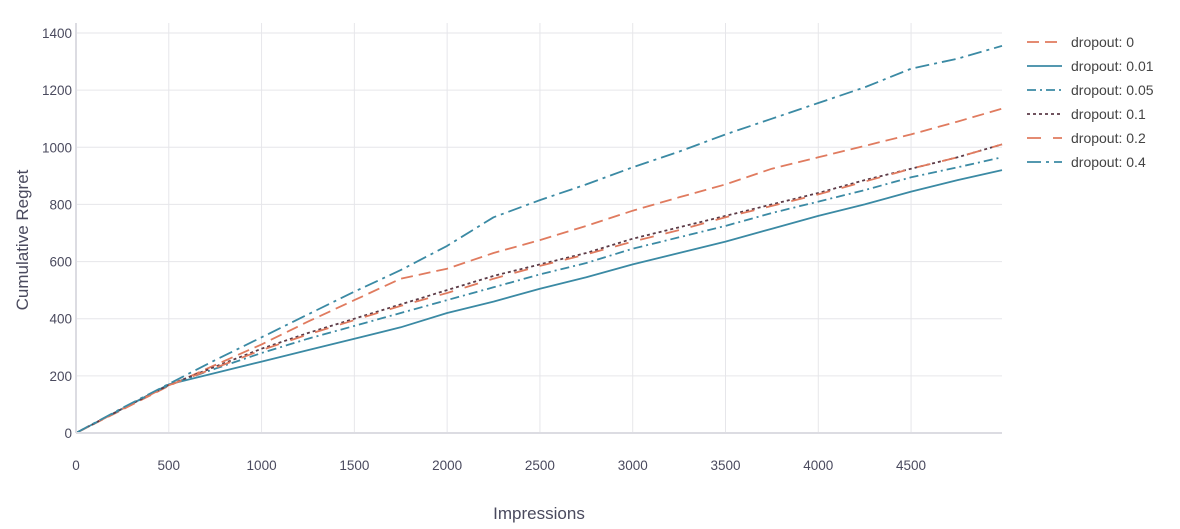 The height and width of the screenshot is (529, 1180). Describe the element at coordinates (725, 465) in the screenshot. I see `x-tick-label: 3500` at that location.